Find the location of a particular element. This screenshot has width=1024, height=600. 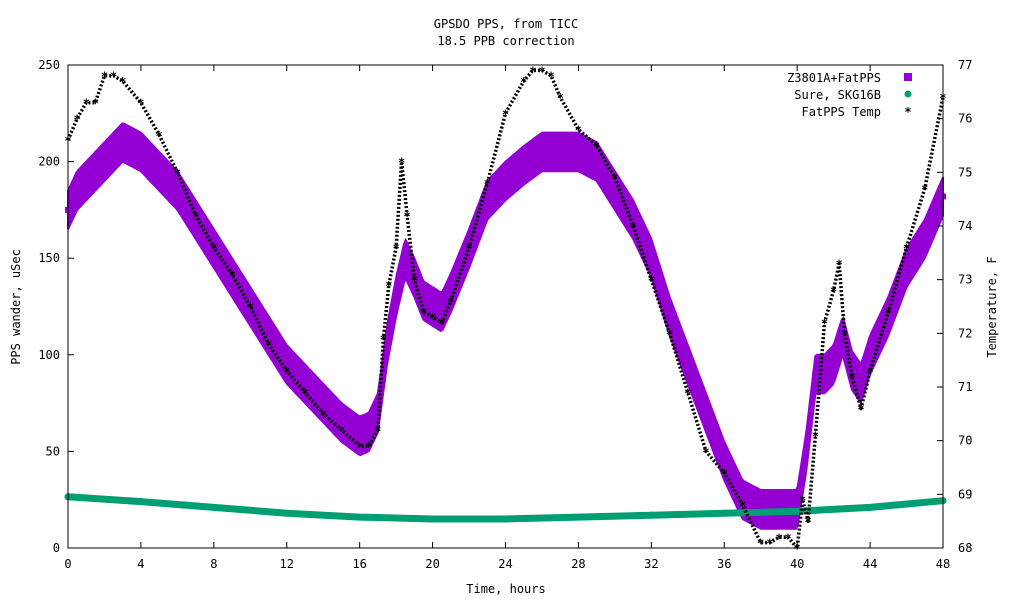

legend-label-z3801a: Z3801A+FatPPS is located at coordinates (834, 78).